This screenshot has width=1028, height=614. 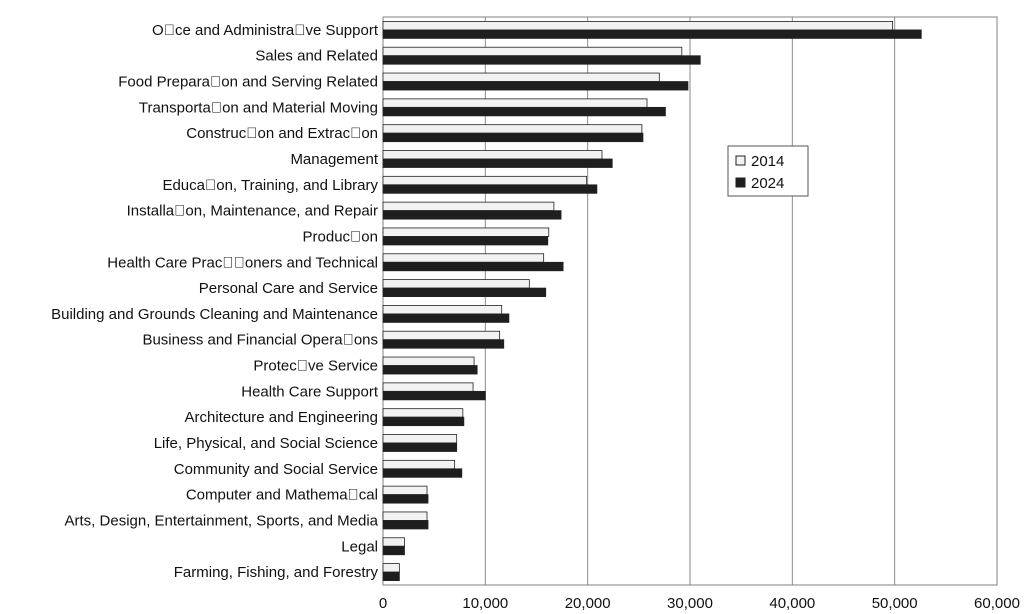 I want to click on category-label: Educaon, Training, and Library, so click(x=270, y=185).